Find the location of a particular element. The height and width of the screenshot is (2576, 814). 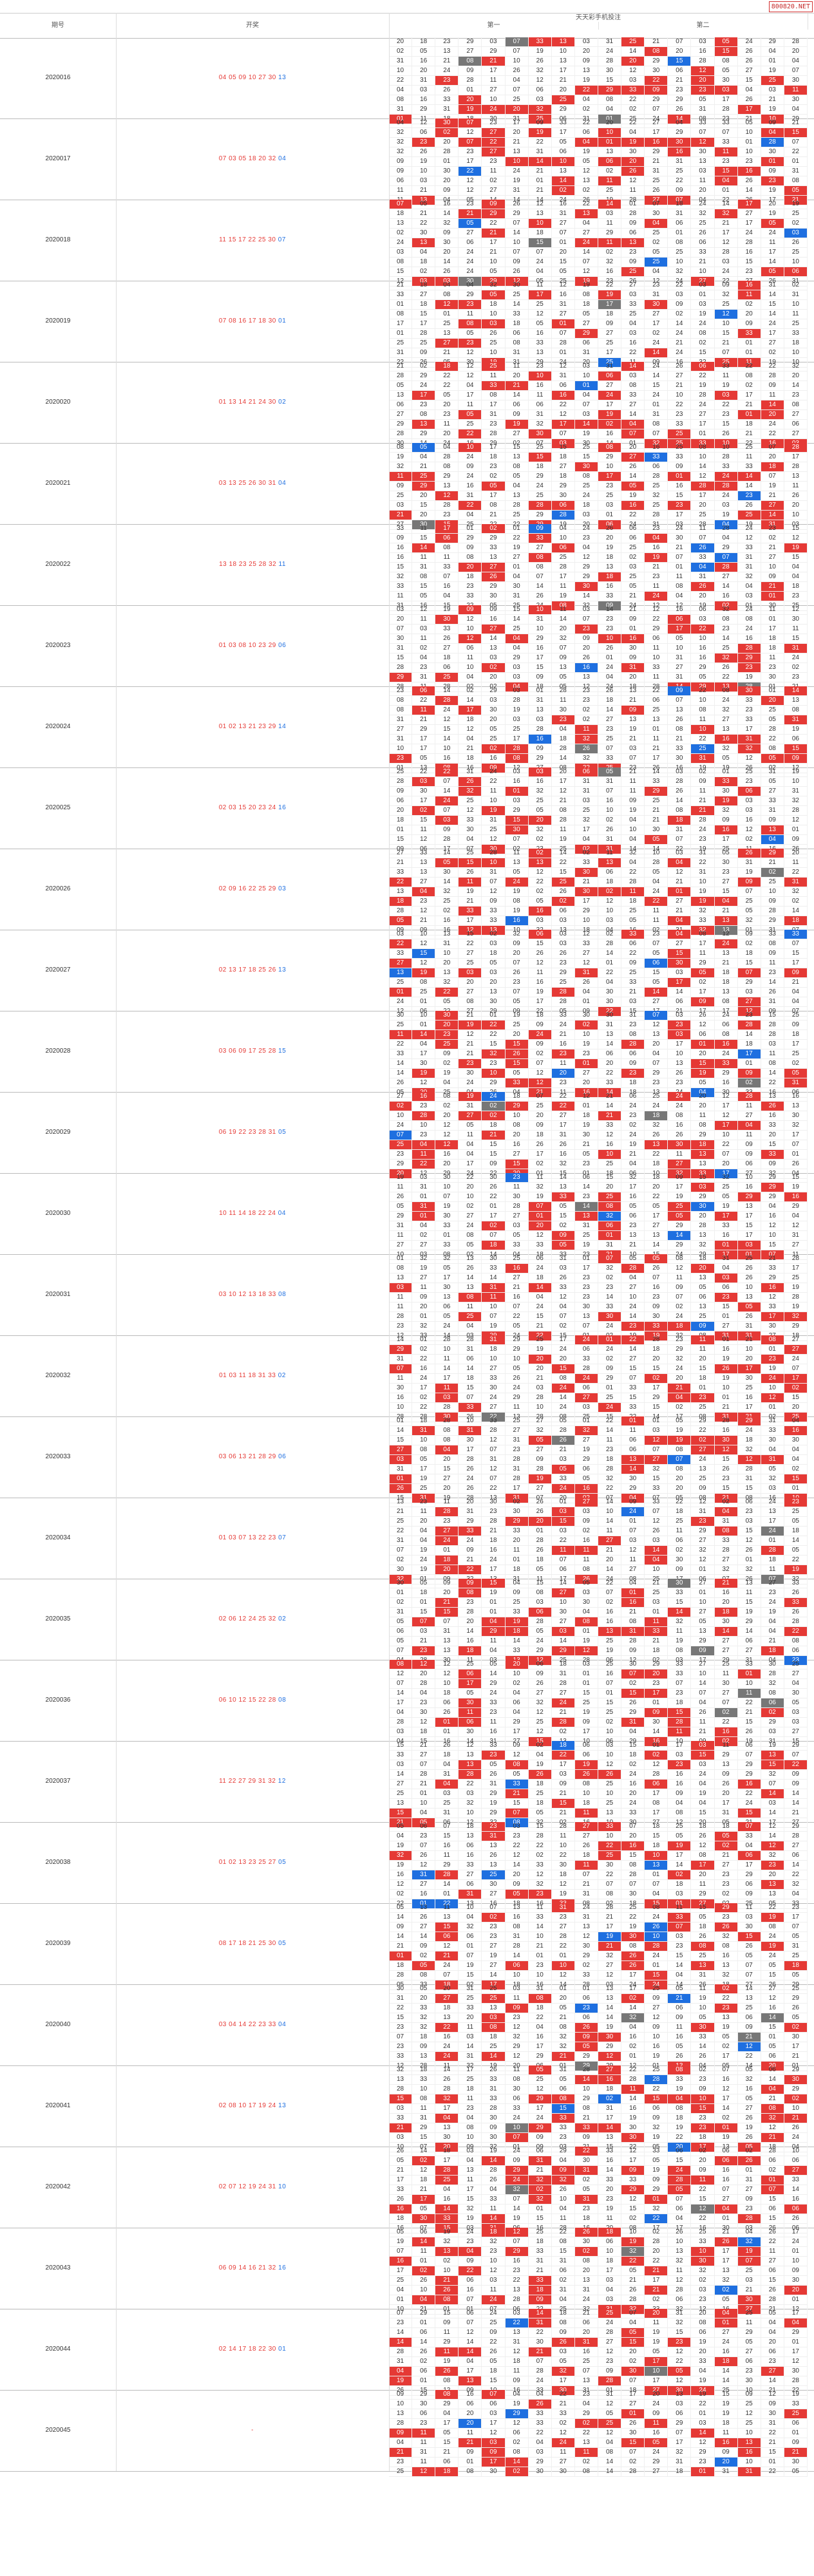

grid-cell: 30 is located at coordinates (493, 2137).